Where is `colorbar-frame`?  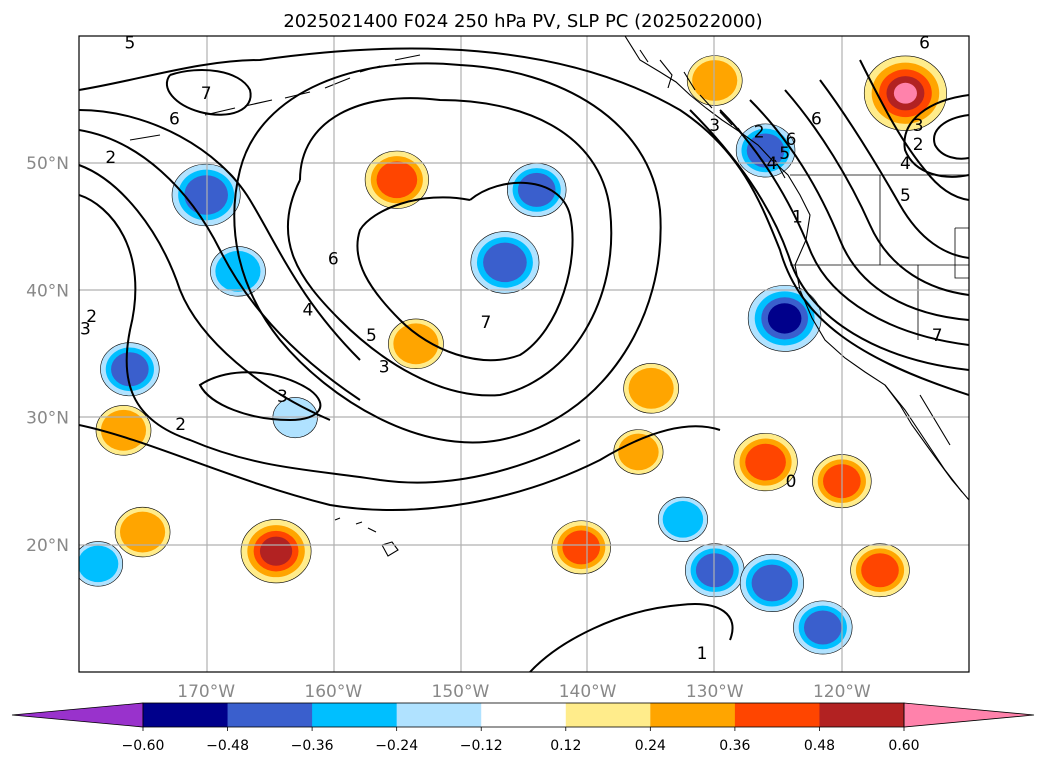
colorbar-frame is located at coordinates (523, 715).